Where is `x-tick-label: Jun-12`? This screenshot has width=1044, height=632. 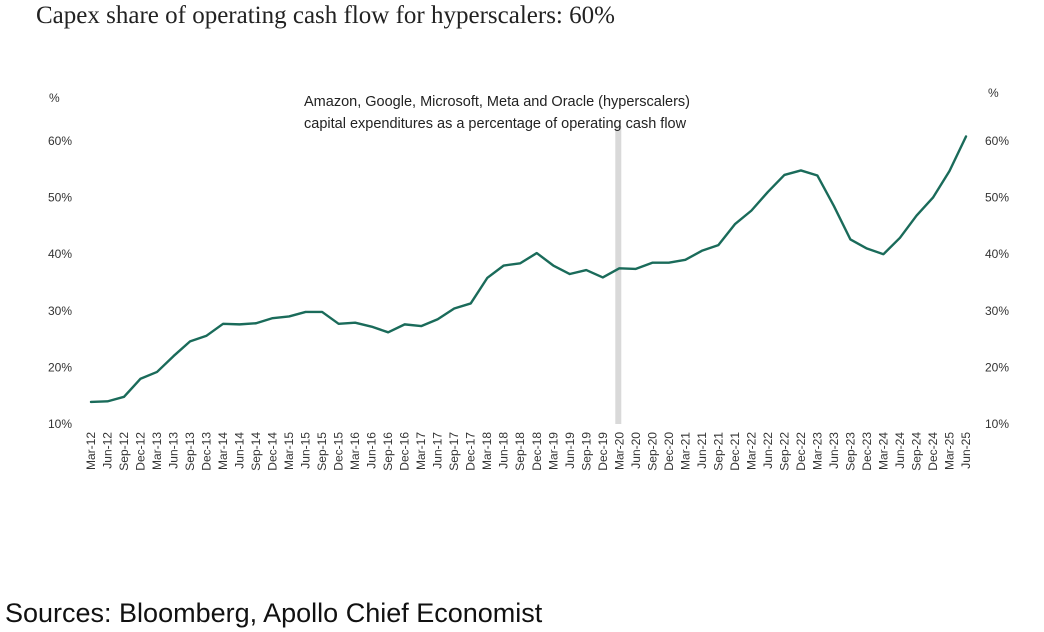 x-tick-label: Jun-12 is located at coordinates (108, 450).